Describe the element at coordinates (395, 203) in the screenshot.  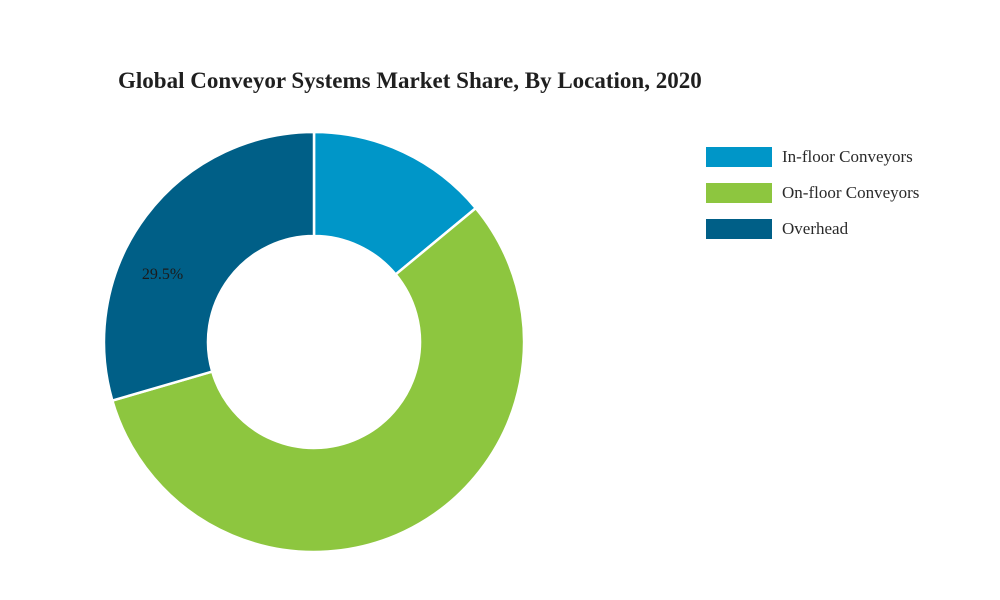
I see `donut-slice-in-floor` at that location.